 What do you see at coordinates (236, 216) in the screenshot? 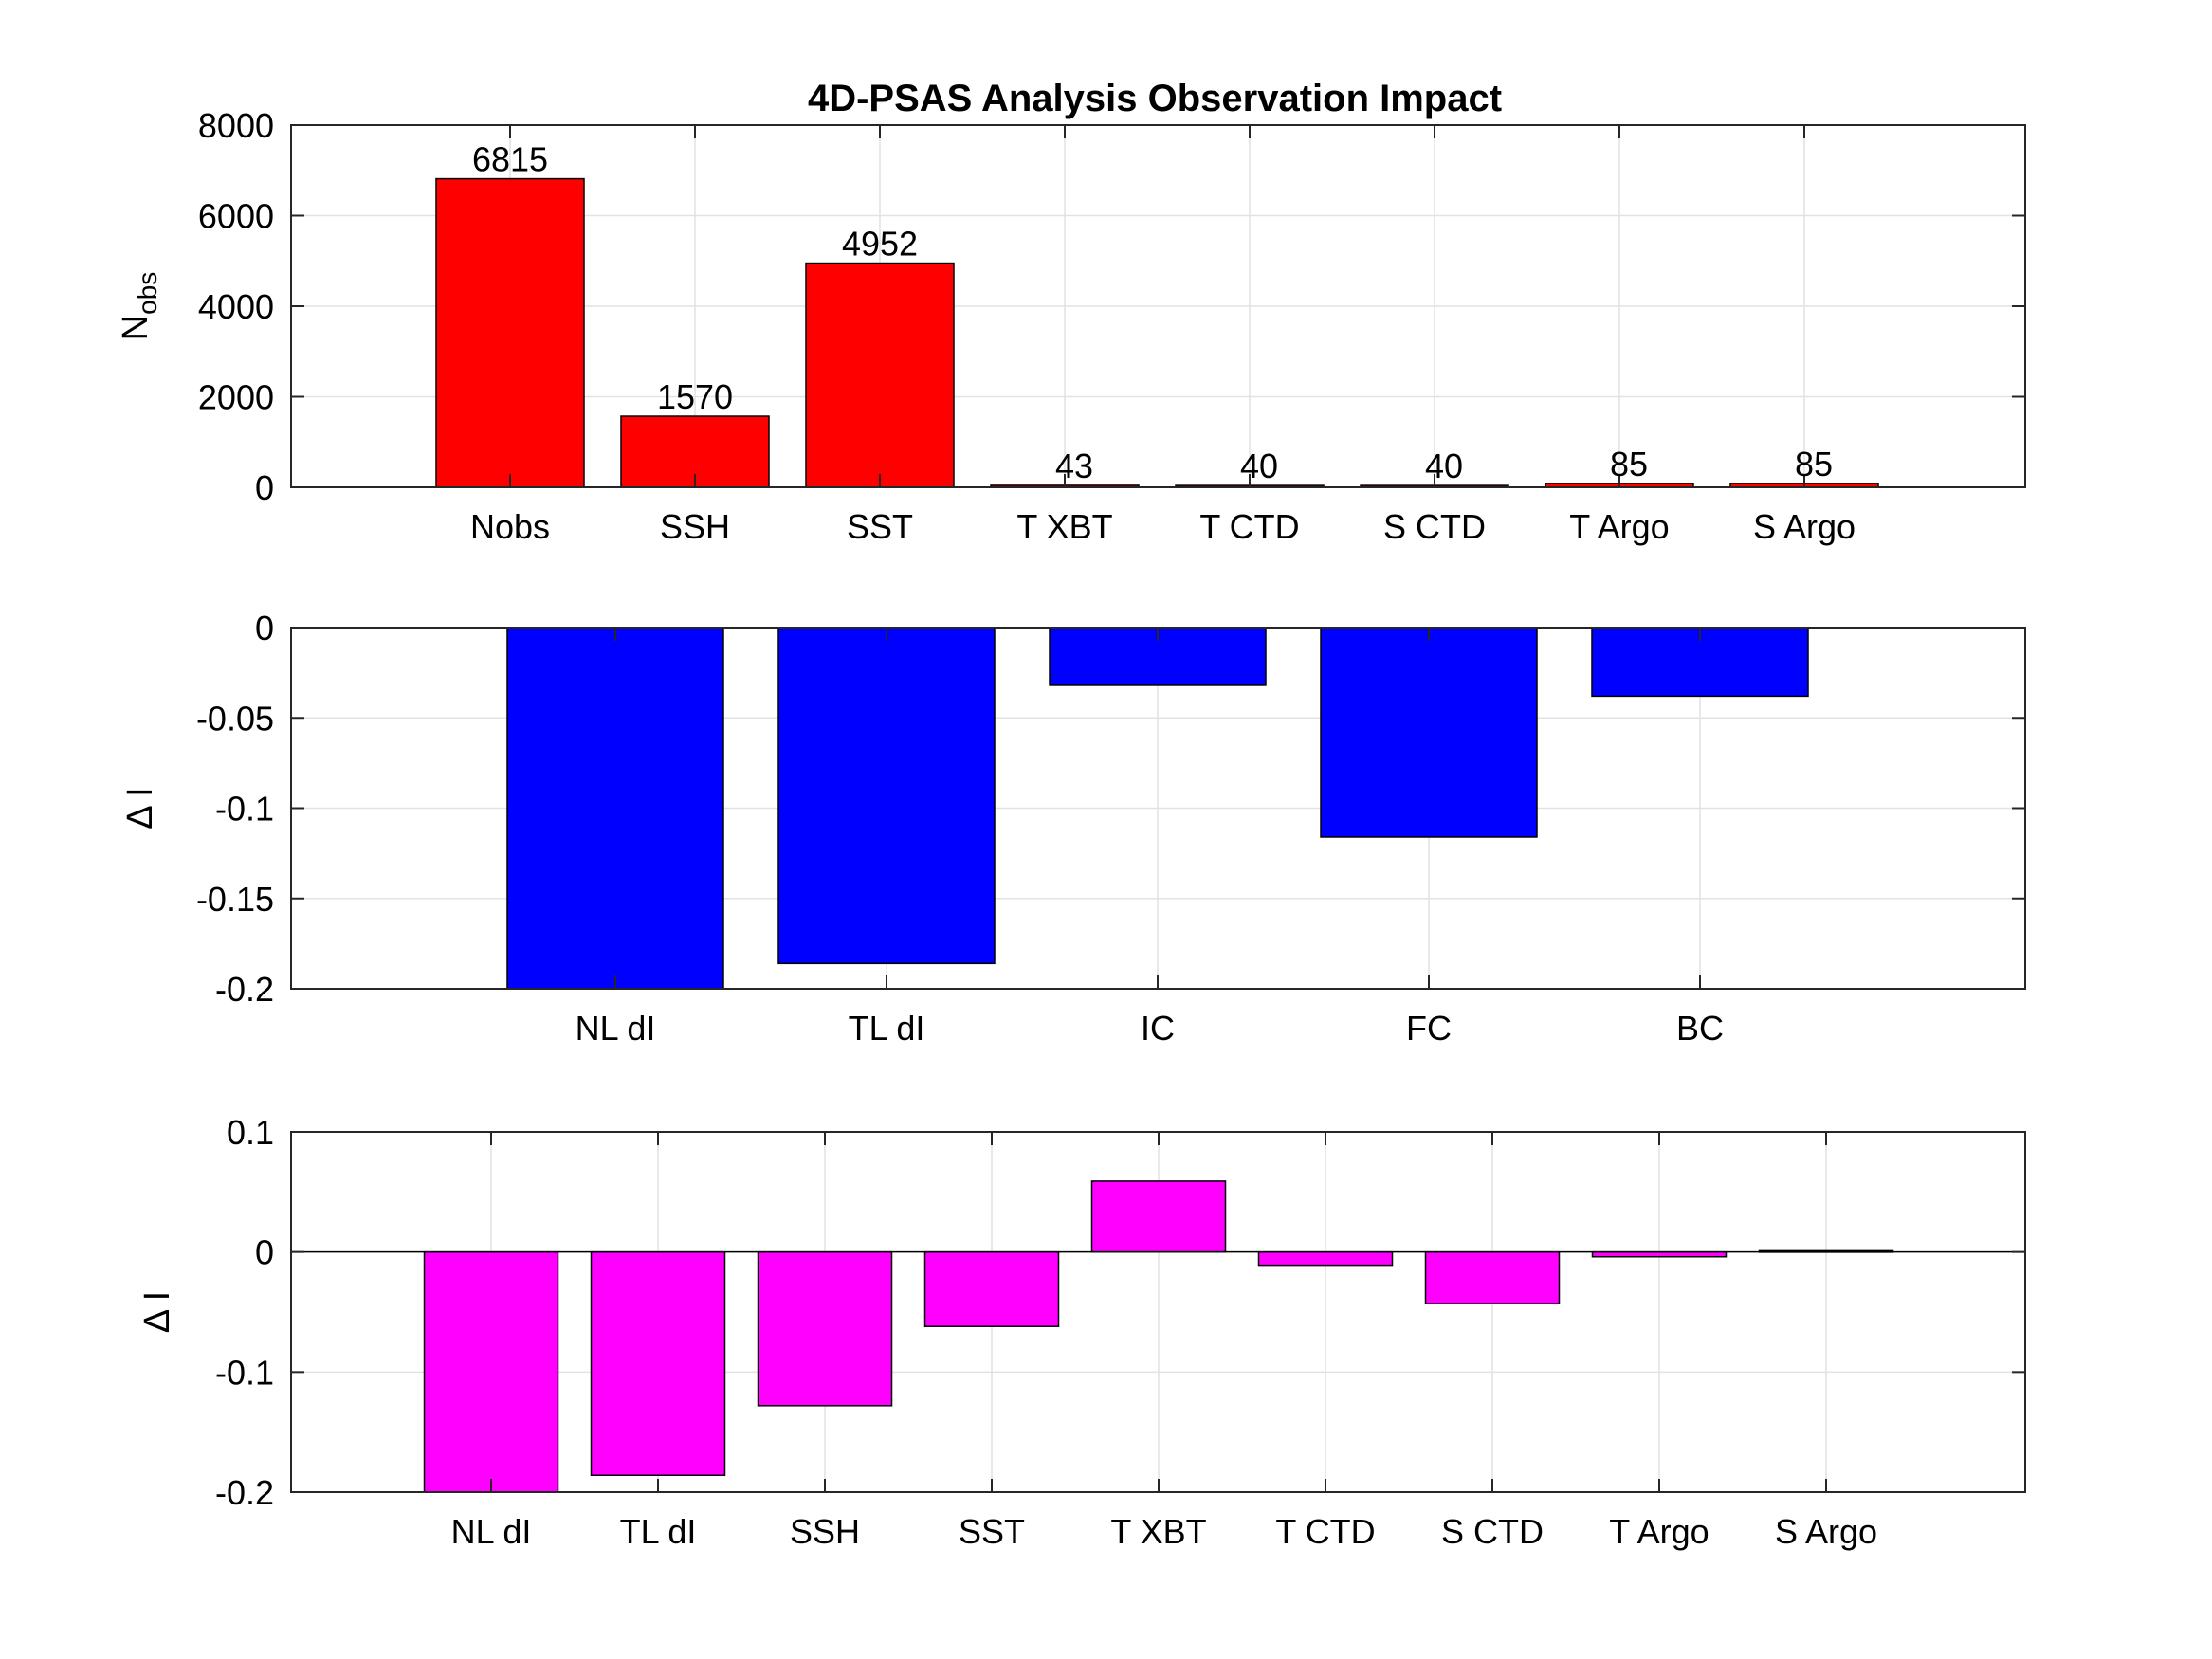
I see `y-tick-label: 6000` at bounding box center [236, 216].